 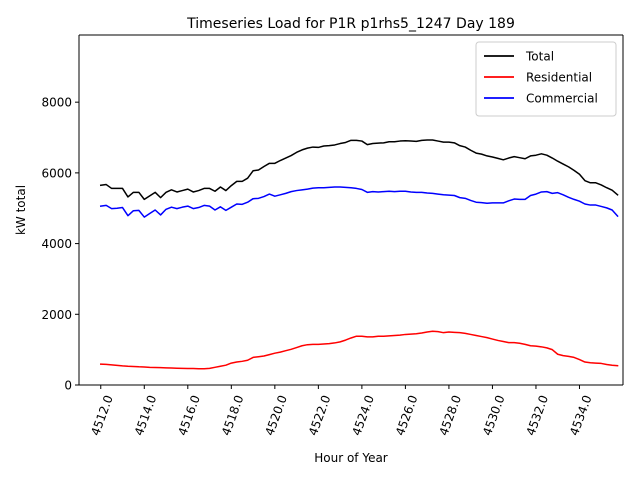 I want to click on y-axis-label: kW total, so click(x=21, y=210).